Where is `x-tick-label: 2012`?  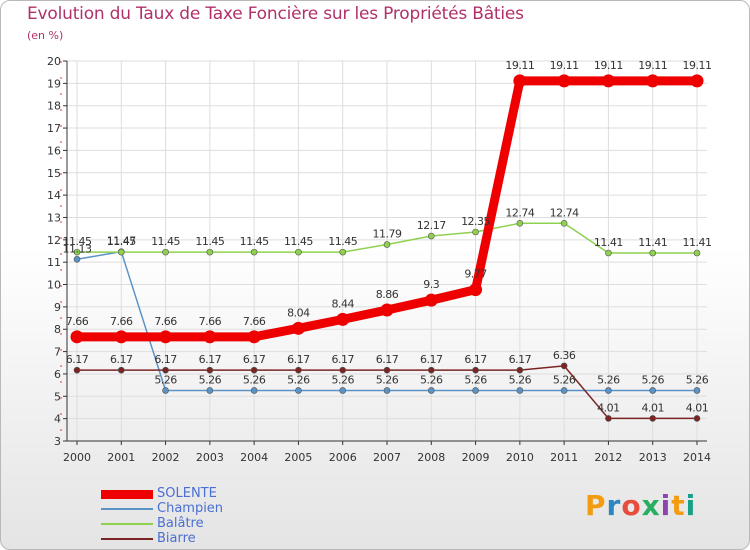
x-tick-label: 2012 is located at coordinates (608, 457).